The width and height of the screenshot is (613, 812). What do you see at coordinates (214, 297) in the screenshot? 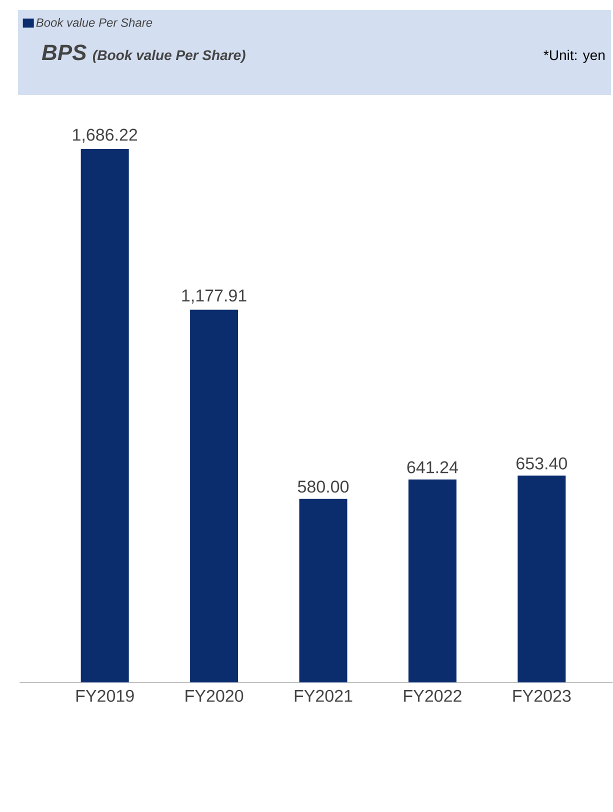
I see `data-label: 1,177.91` at bounding box center [214, 297].